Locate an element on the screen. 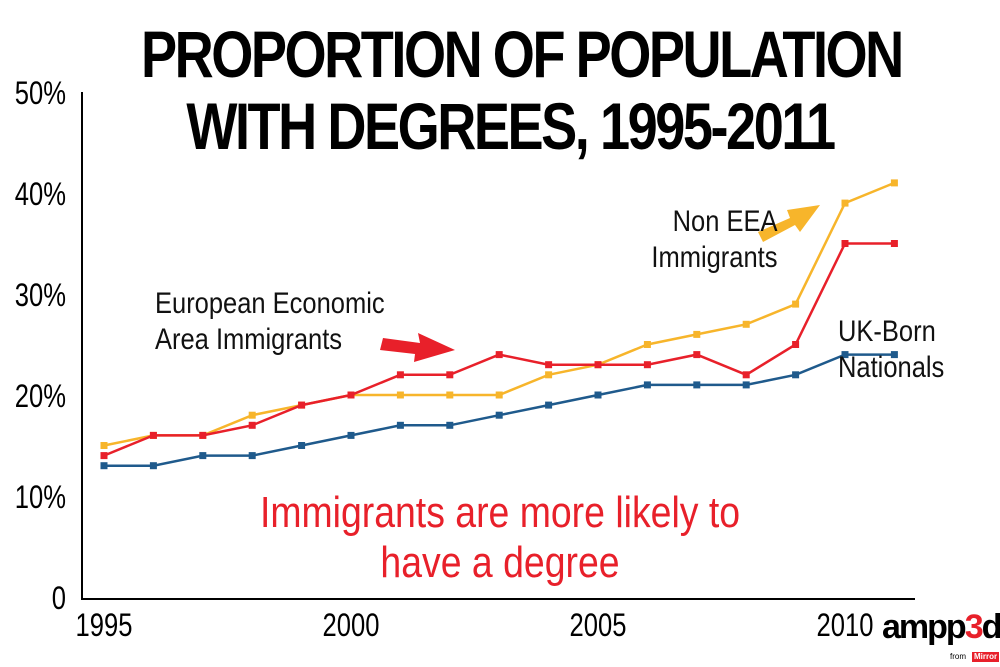 Image resolution: width=1000 pixels, height=667 pixels. noneea-label-line: Immigrants is located at coordinates (714, 257).